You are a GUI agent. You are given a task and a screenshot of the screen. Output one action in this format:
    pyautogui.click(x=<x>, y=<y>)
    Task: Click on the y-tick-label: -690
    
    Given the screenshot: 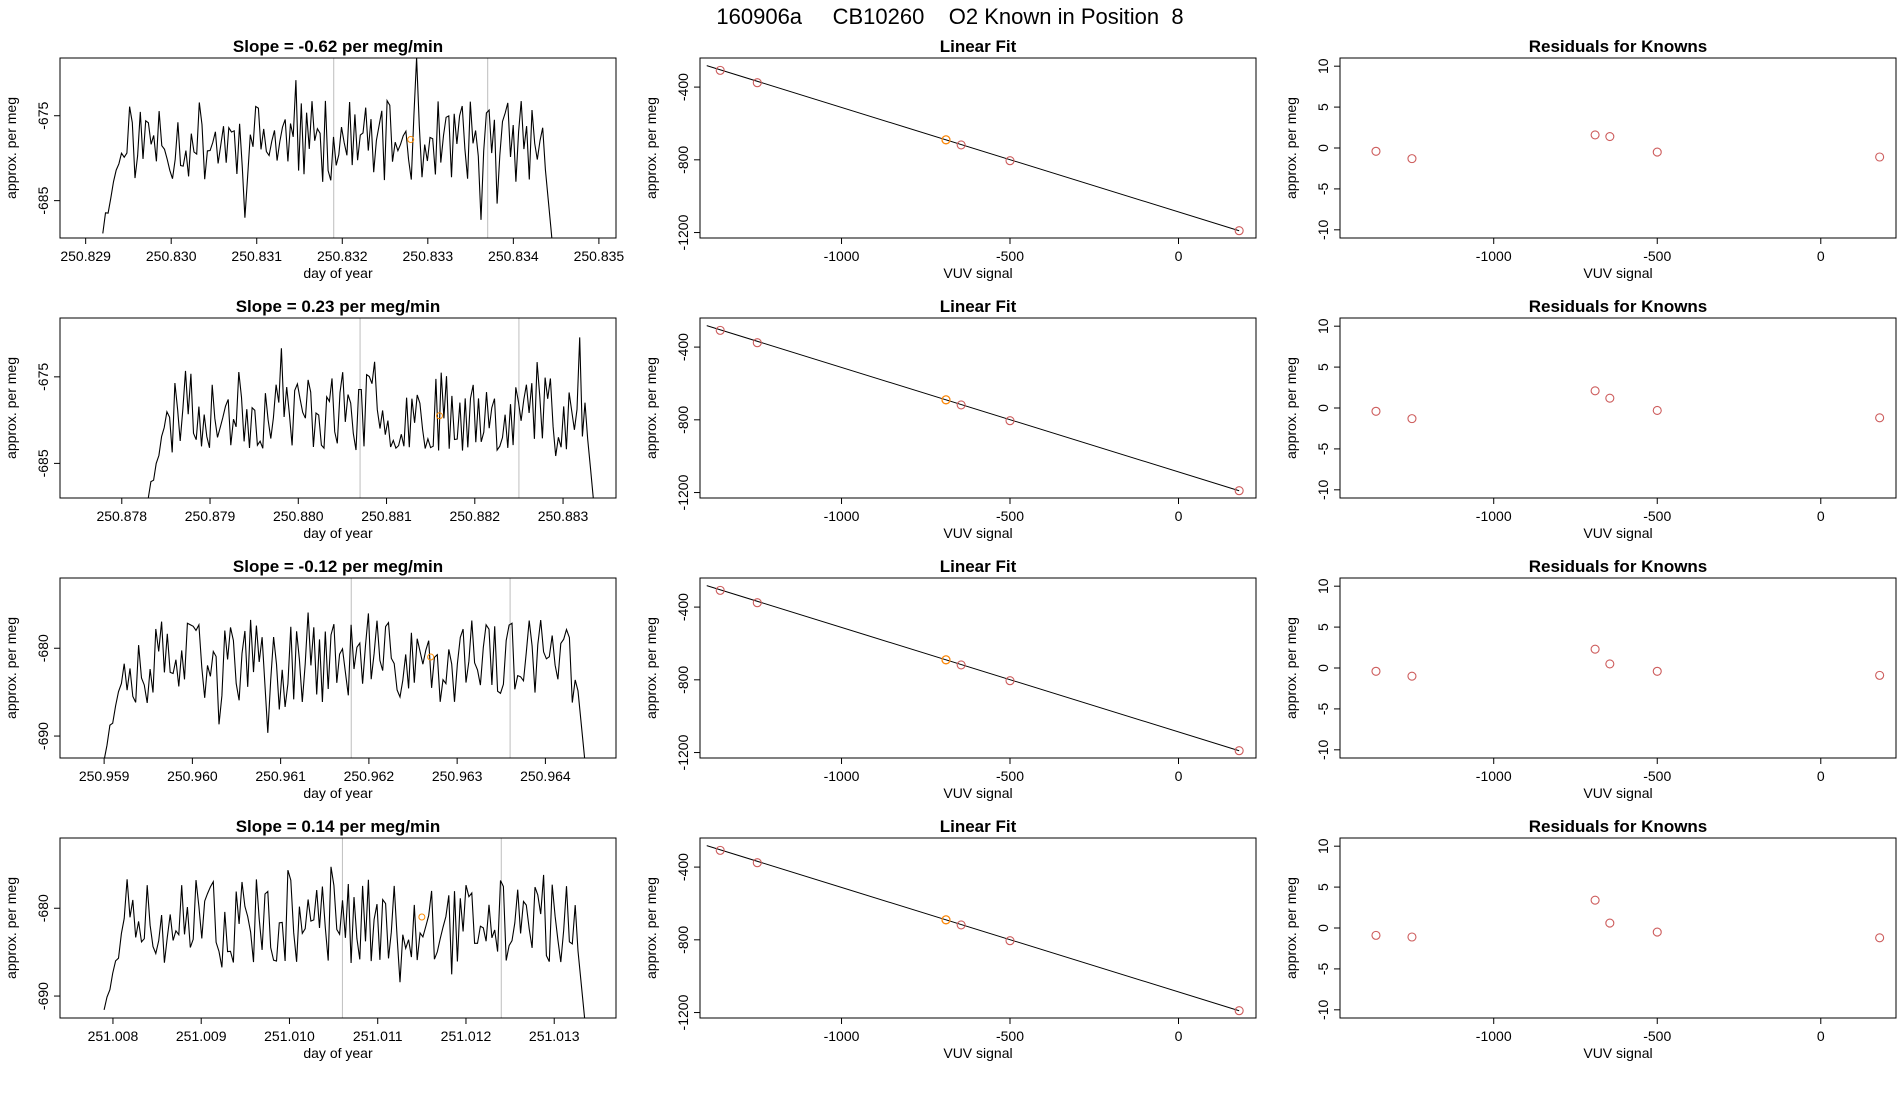 What is the action you would take?
    pyautogui.click(x=43, y=736)
    